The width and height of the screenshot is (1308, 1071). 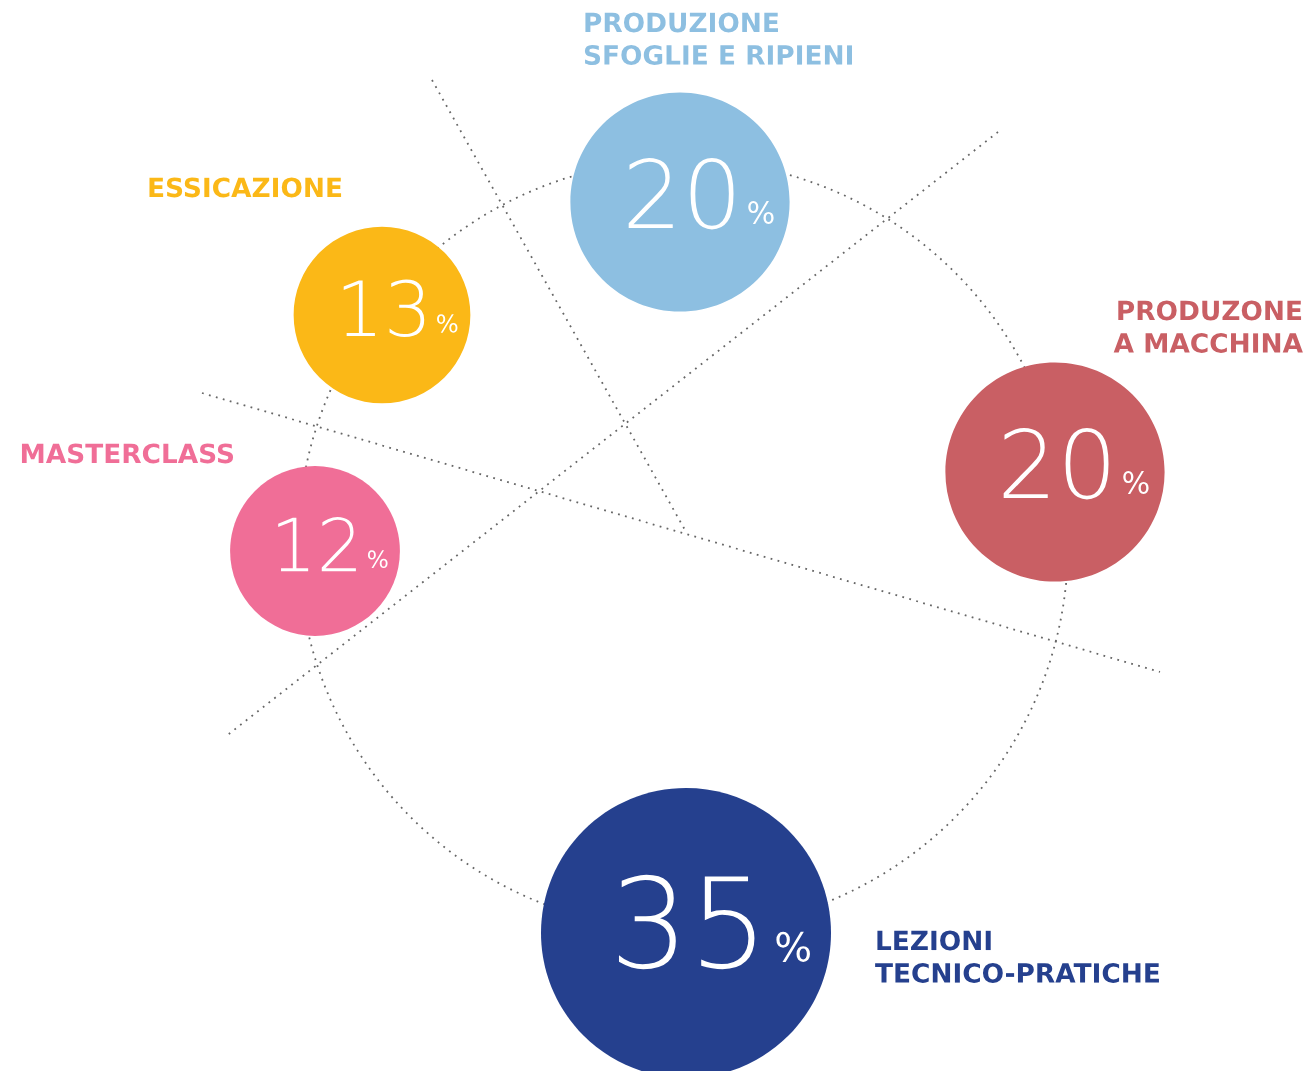 I want to click on category-label: MASTERCLASS, so click(x=127, y=453).